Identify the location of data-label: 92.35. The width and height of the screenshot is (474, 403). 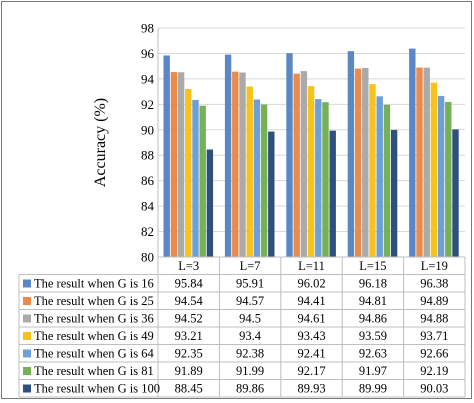
(189, 354).